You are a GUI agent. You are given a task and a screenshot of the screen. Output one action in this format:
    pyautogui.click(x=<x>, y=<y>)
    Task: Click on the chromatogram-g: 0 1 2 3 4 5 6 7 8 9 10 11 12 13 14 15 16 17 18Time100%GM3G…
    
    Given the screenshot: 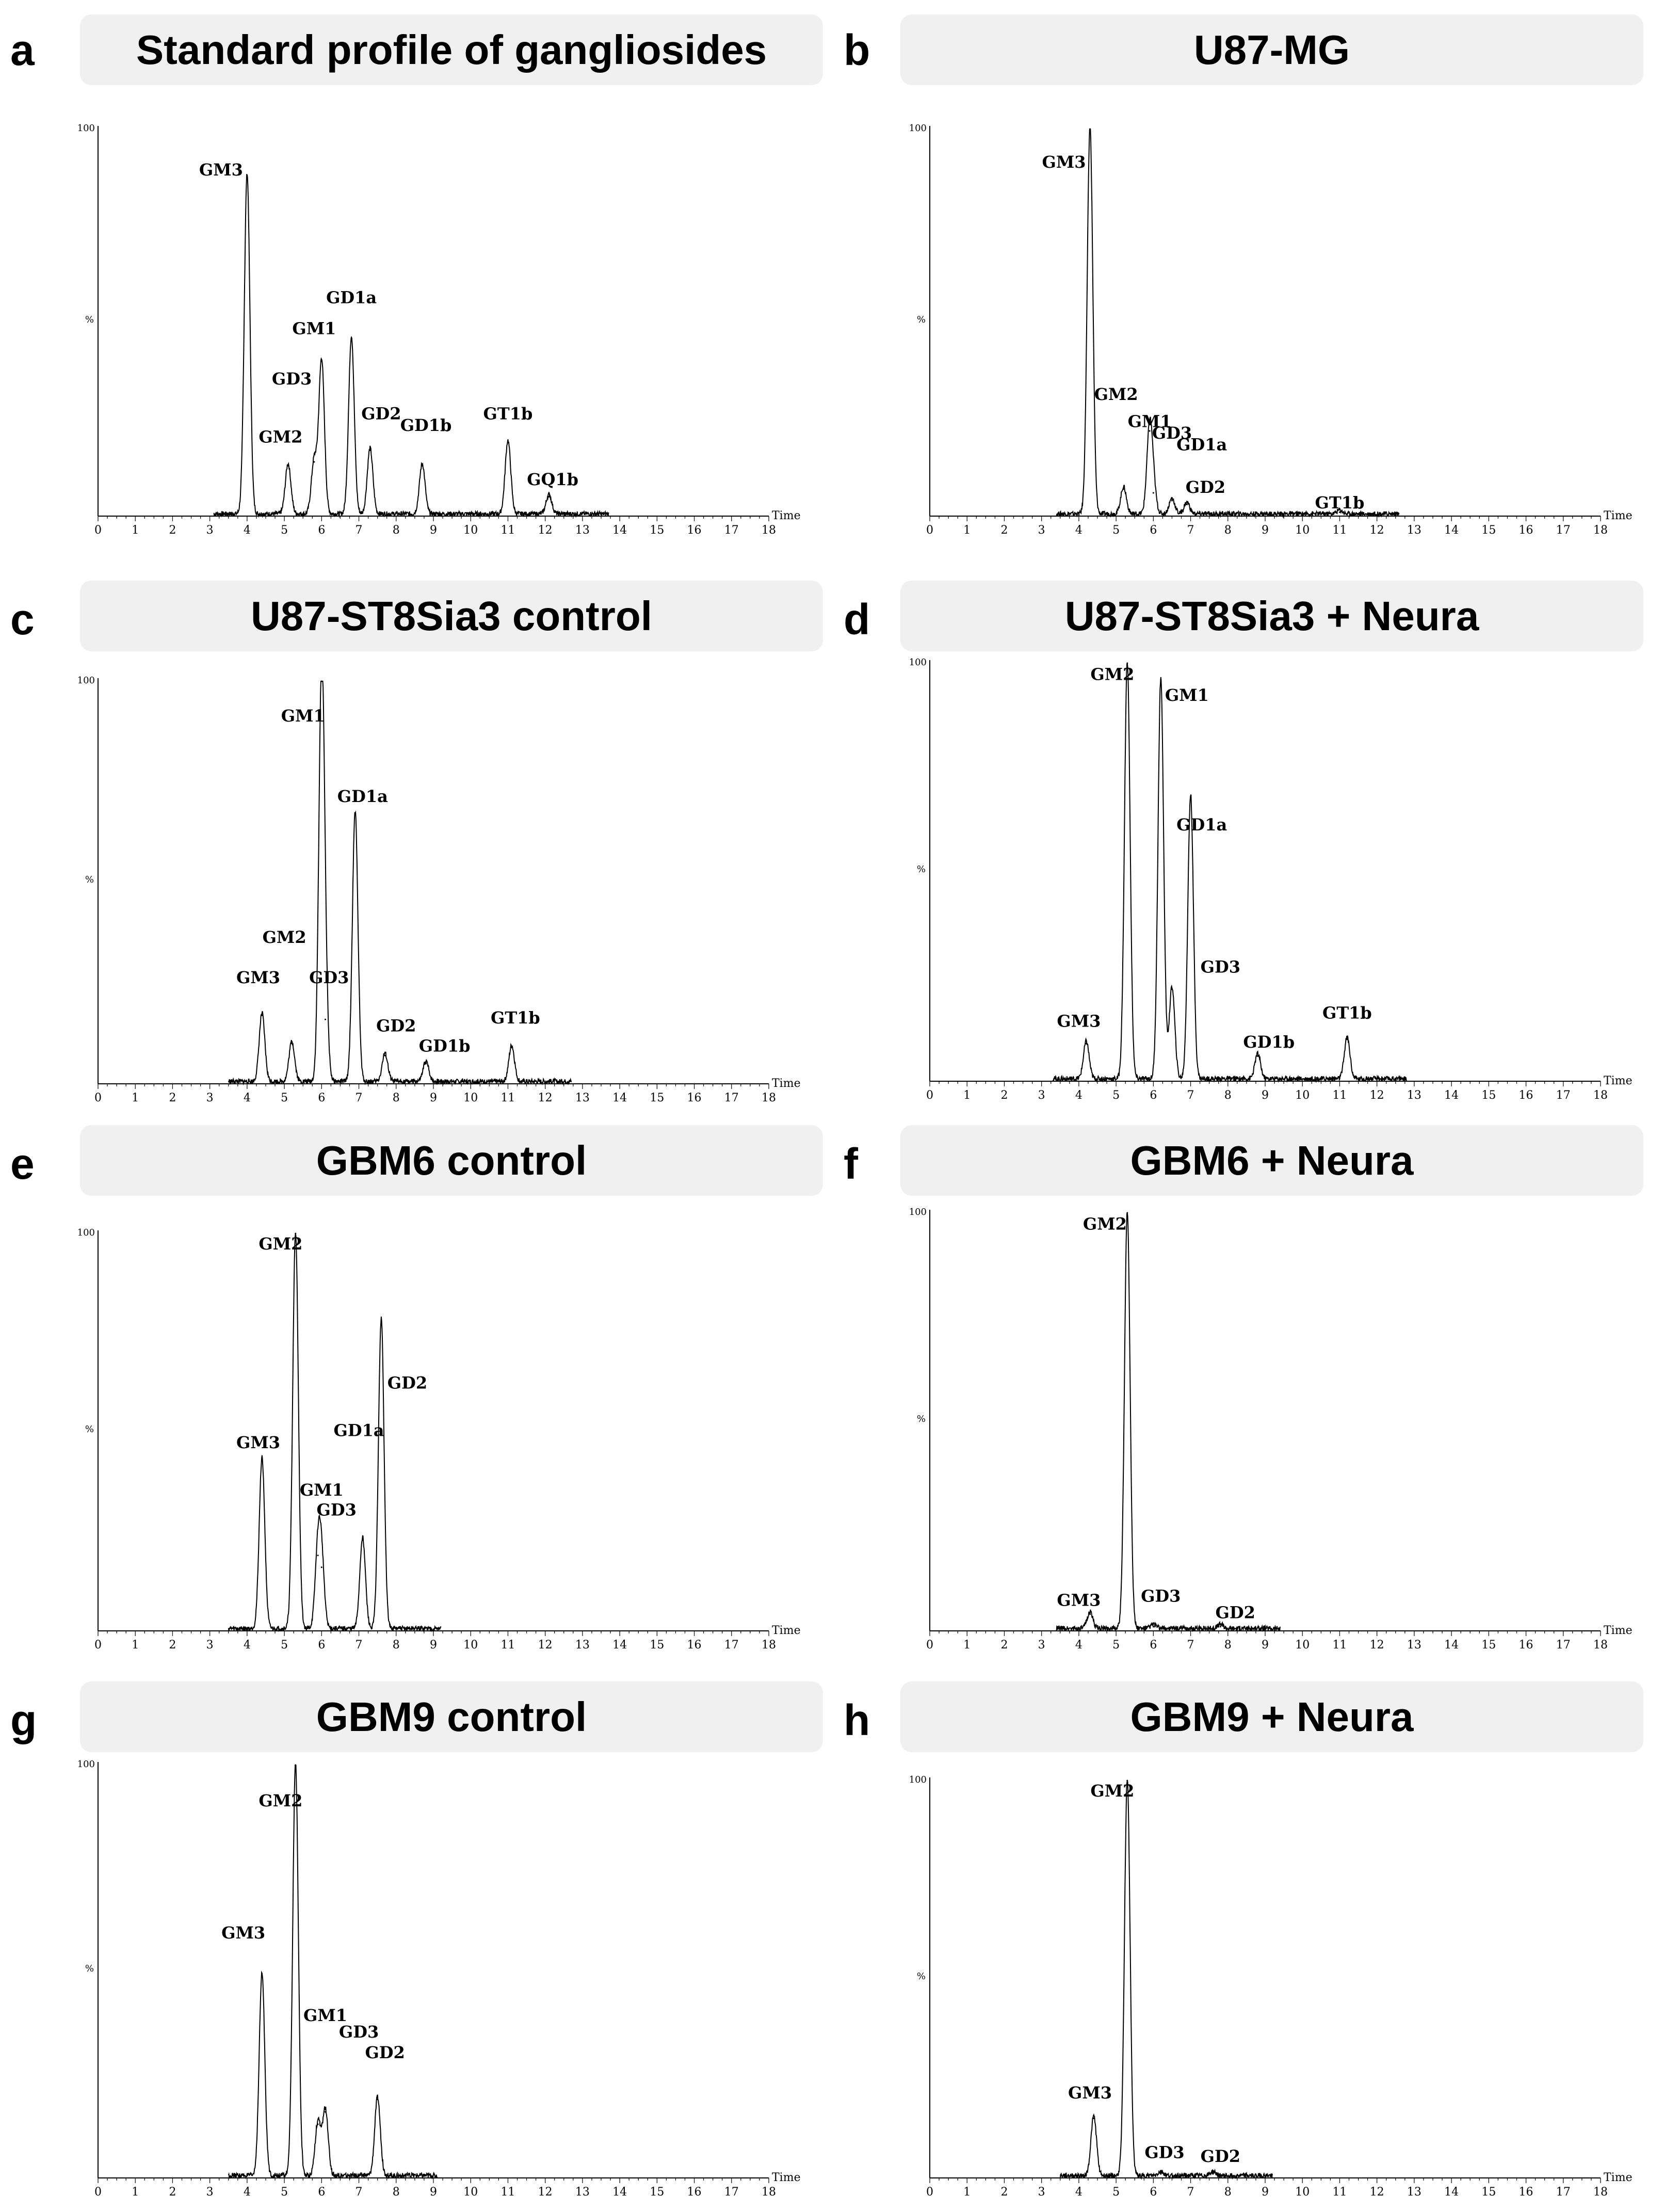 What is the action you would take?
    pyautogui.click(x=439, y=1979)
    